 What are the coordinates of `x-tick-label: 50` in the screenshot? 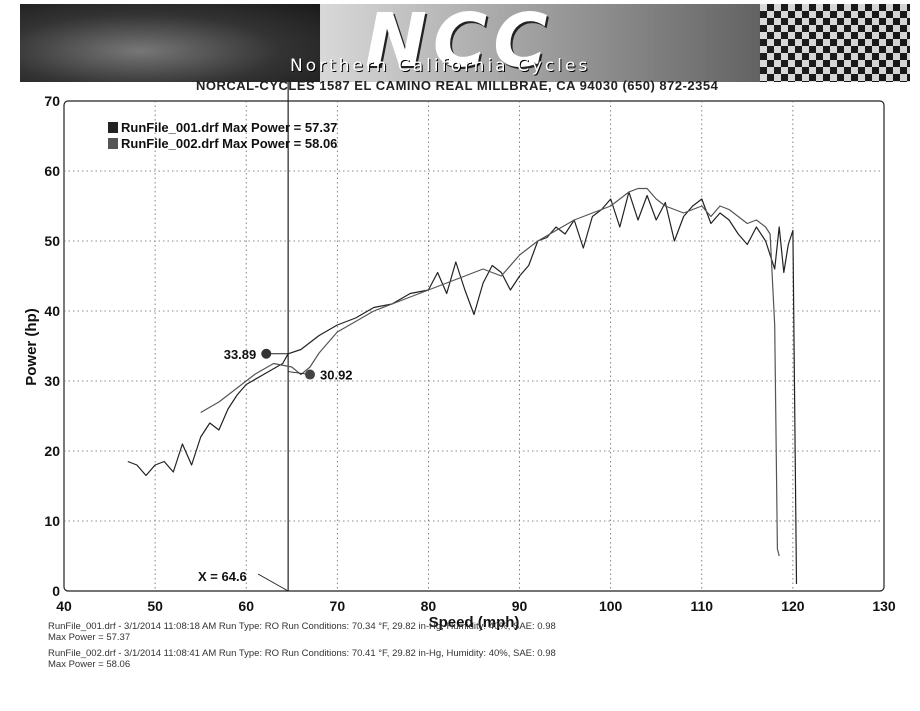 It's located at (155, 606).